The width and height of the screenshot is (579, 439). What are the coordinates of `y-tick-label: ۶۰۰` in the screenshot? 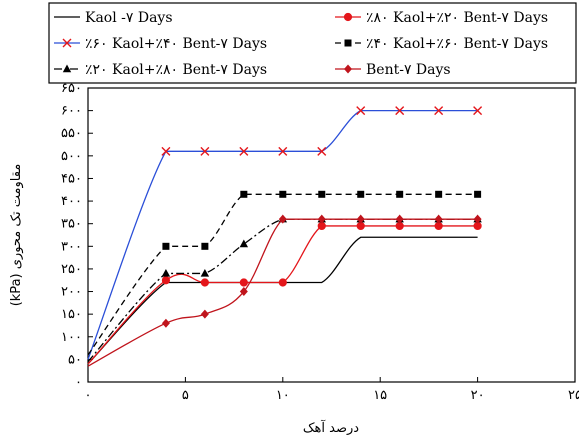 It's located at (71, 111).